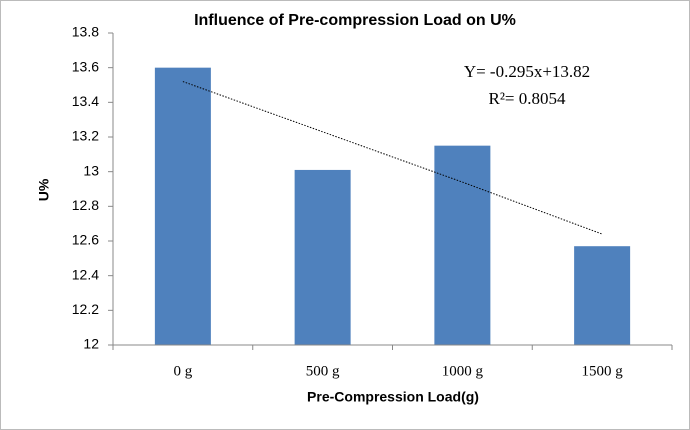 This screenshot has width=690, height=430. I want to click on y-tick-label: 13.2, so click(85, 136).